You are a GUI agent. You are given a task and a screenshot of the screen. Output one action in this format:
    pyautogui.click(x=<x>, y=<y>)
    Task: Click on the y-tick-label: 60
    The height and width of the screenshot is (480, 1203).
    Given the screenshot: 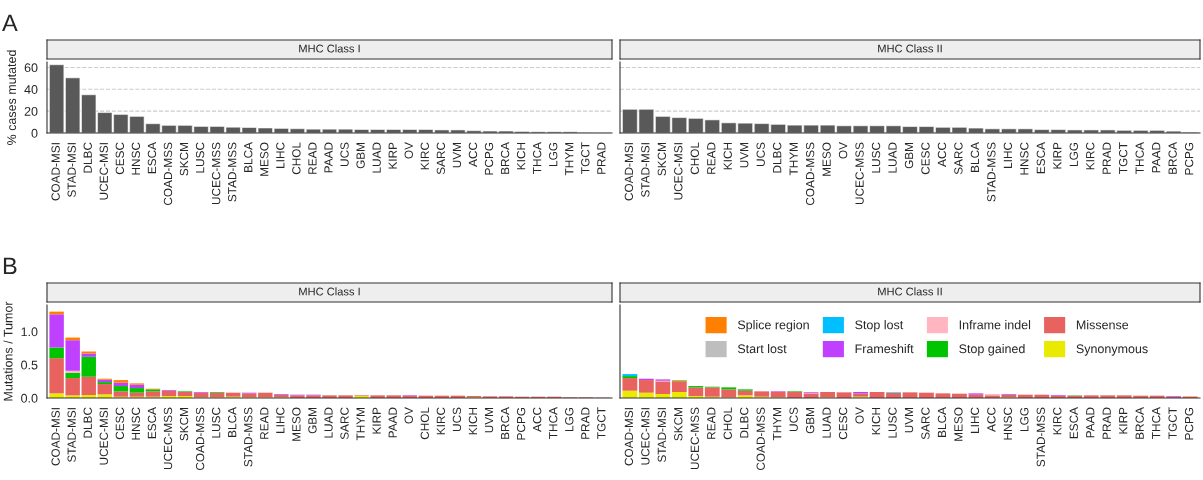 What is the action you would take?
    pyautogui.click(x=31, y=68)
    